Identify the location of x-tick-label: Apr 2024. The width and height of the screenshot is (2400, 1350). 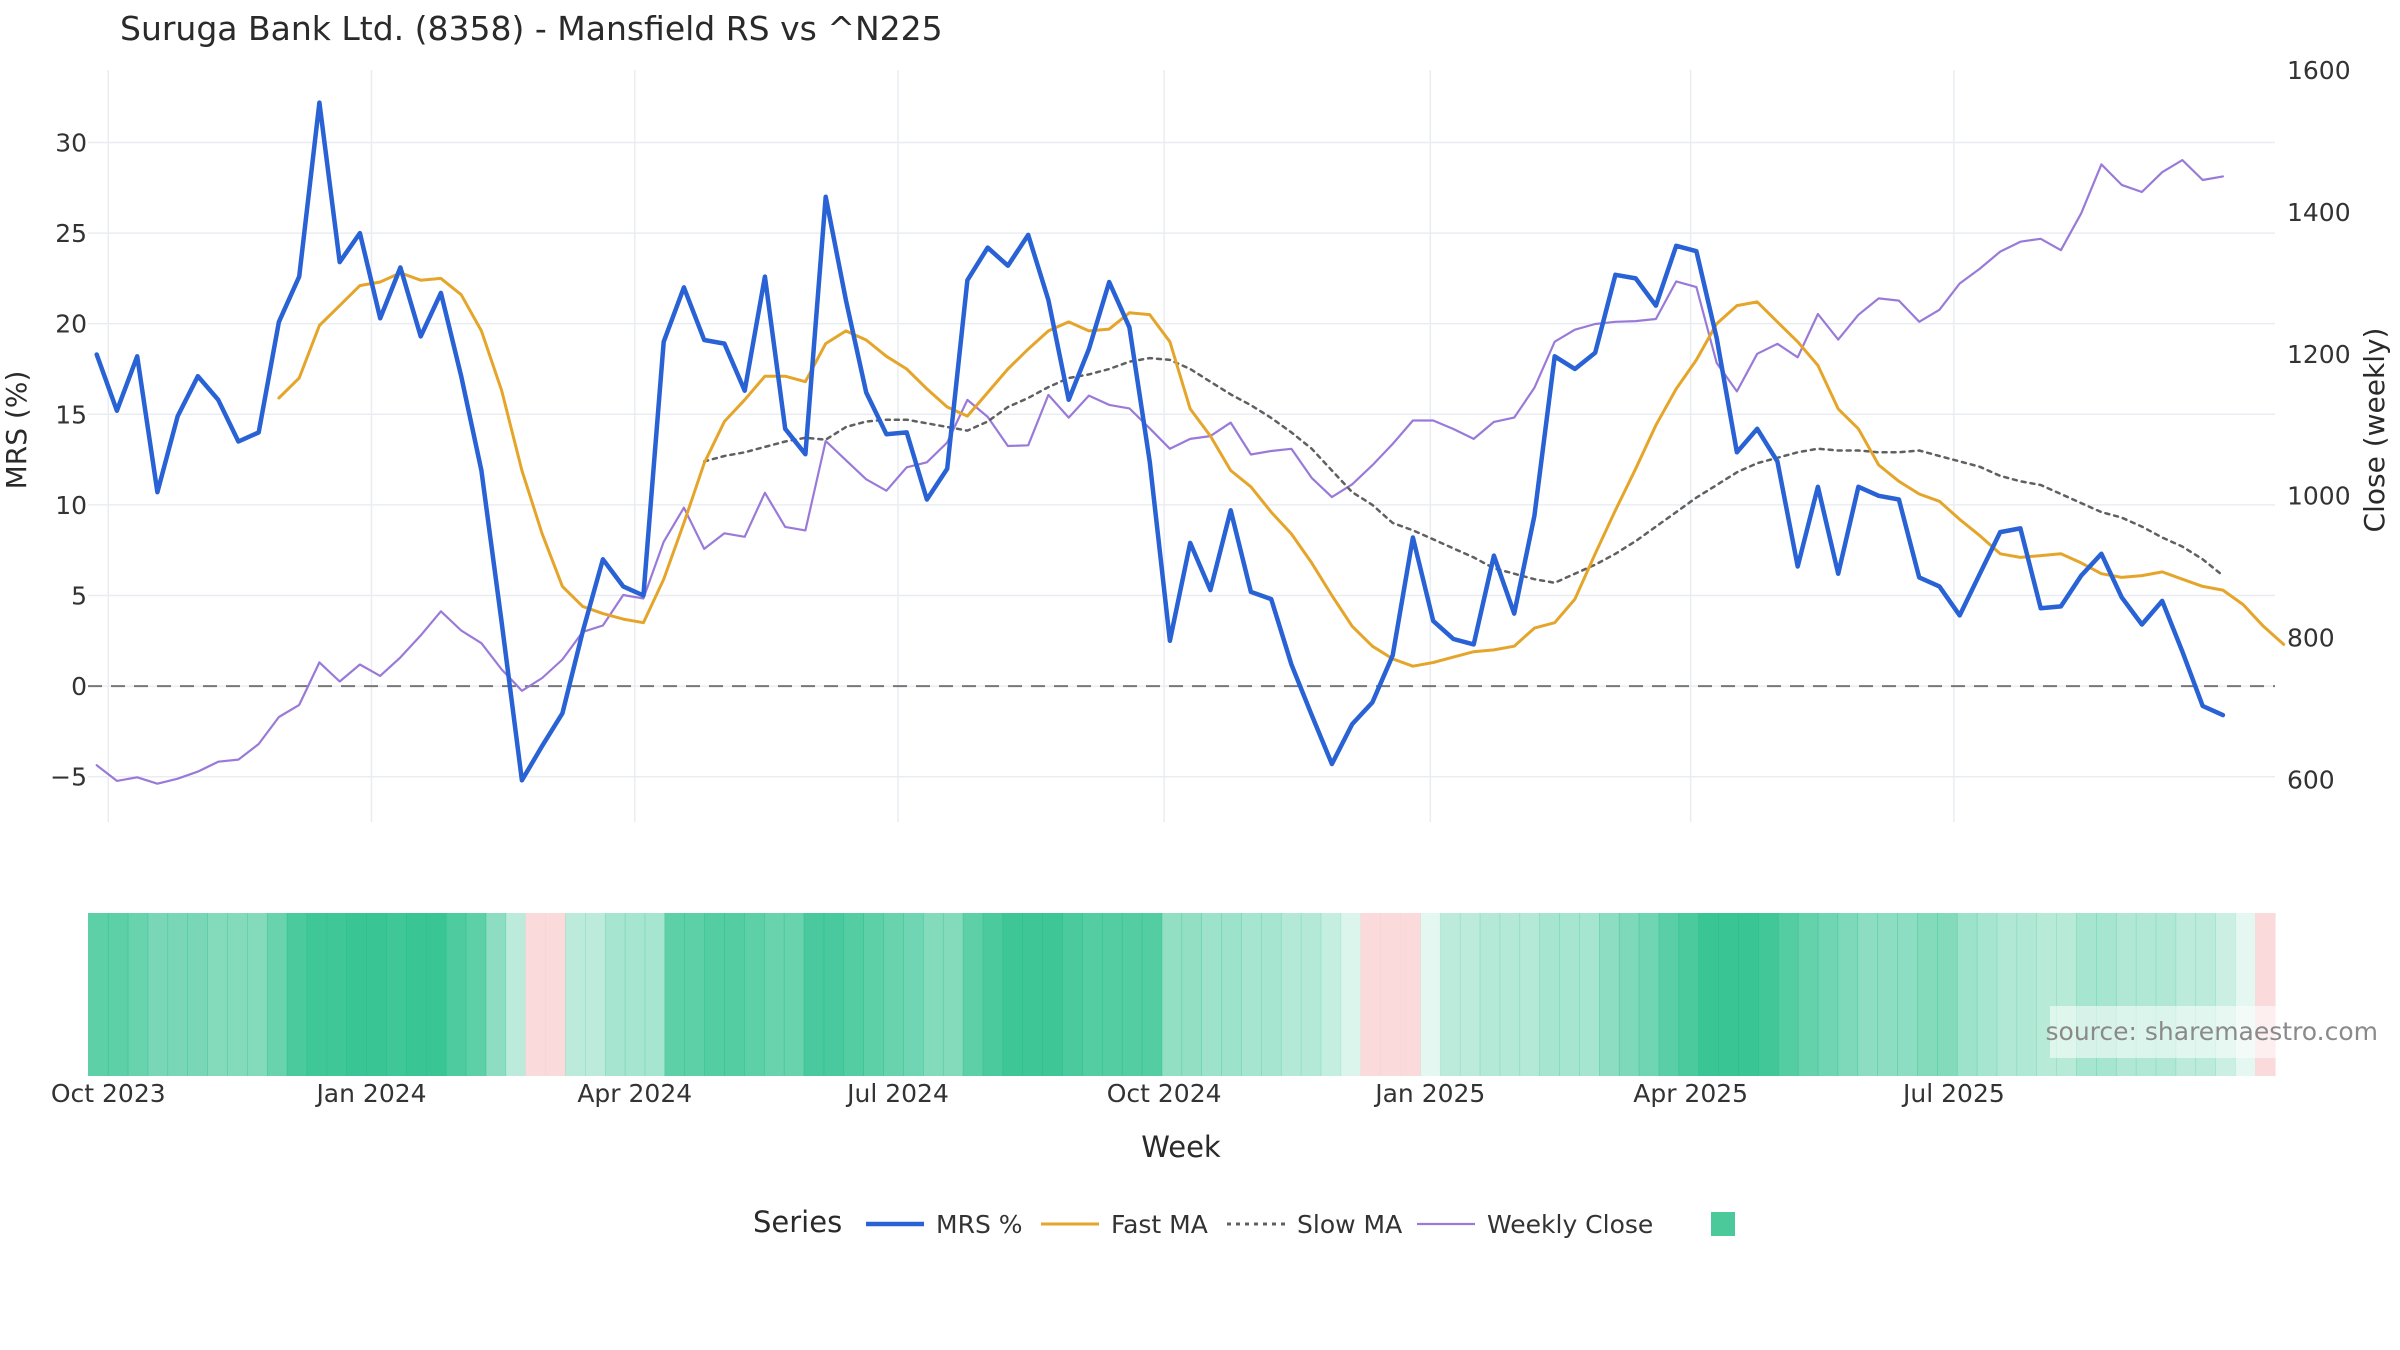
(634, 1093).